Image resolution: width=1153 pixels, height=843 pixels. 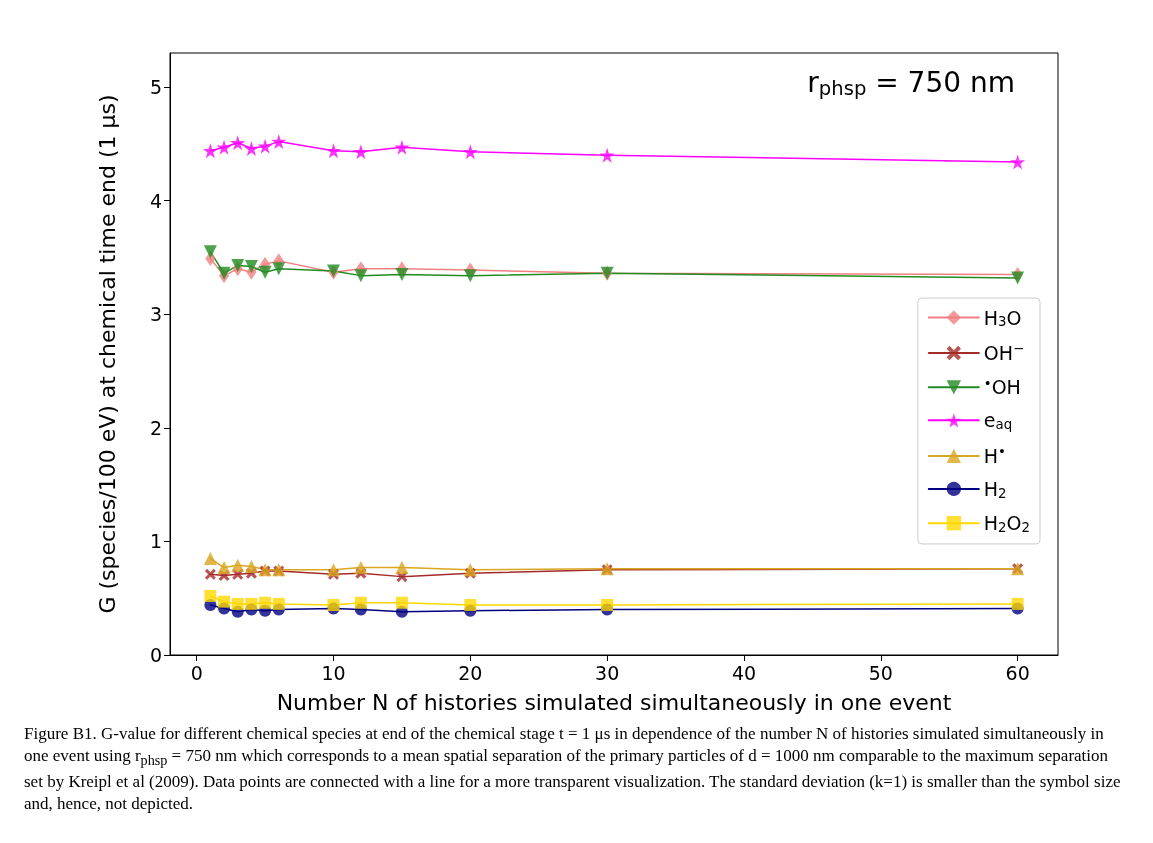 I want to click on y-tick-label: 2, so click(x=155, y=427).